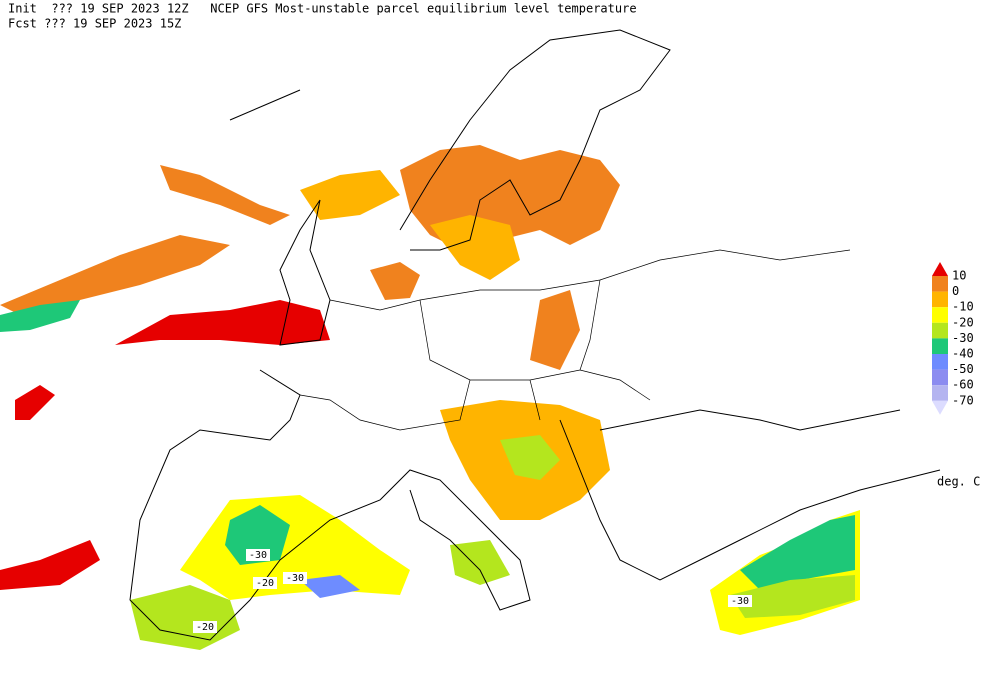 Image resolution: width=1000 pixels, height=680 pixels. I want to click on legend-unit: deg. C, so click(958, 482).